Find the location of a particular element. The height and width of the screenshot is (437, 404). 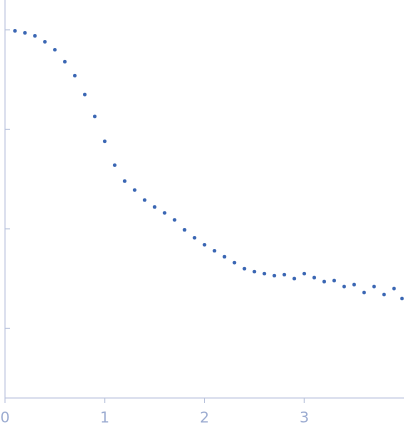

x-tick-label: 1 is located at coordinates (105, 418).